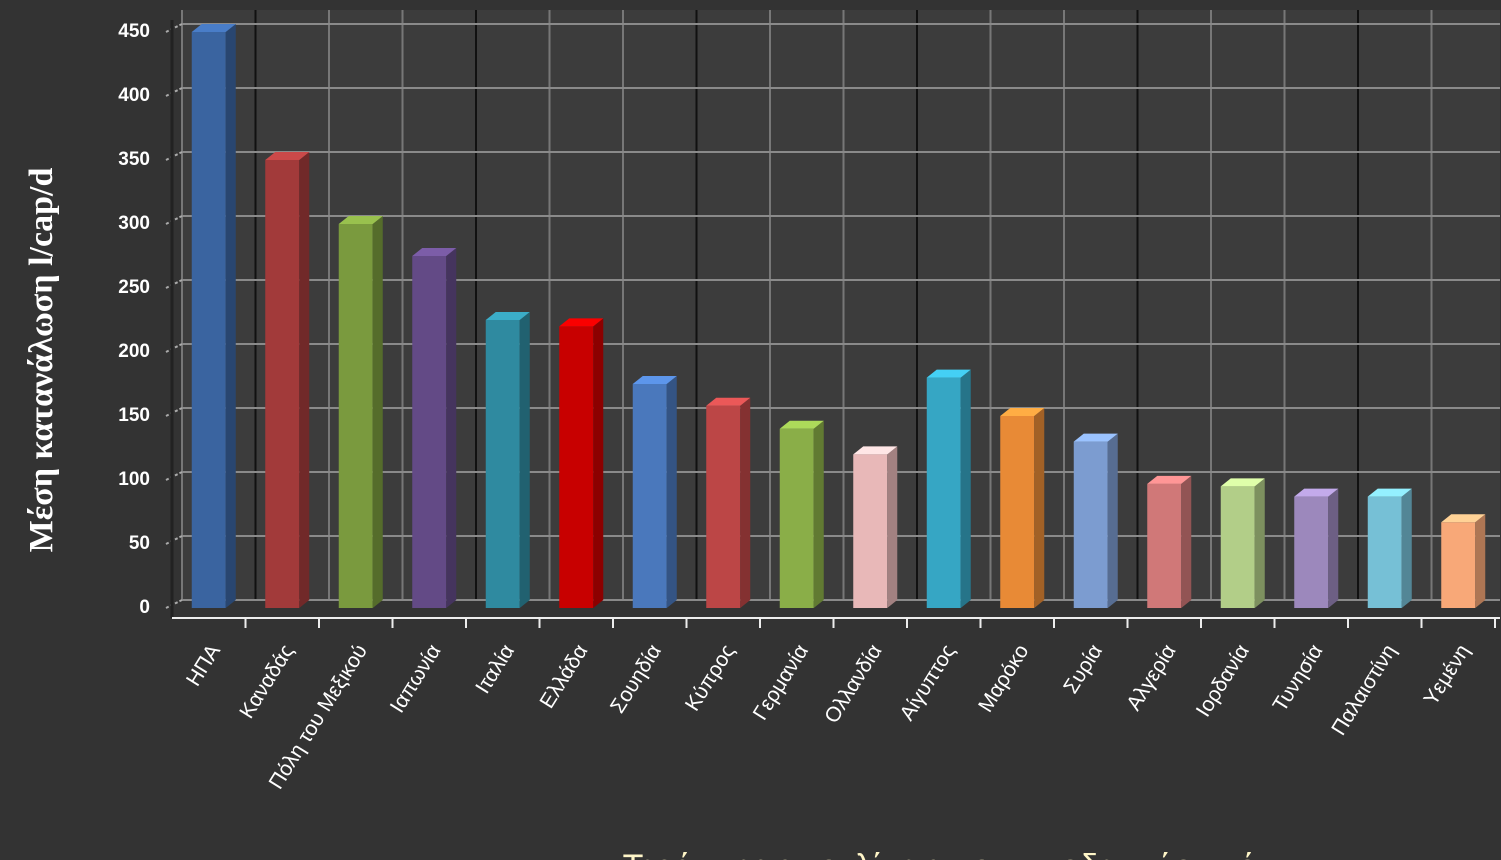  I want to click on y-tick-label: 0, so click(144, 607).